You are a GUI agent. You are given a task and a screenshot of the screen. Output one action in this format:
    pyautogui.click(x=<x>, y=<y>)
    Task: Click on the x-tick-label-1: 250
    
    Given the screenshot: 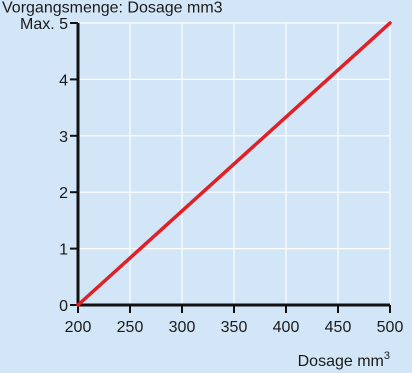 What is the action you would take?
    pyautogui.click(x=130, y=327)
    